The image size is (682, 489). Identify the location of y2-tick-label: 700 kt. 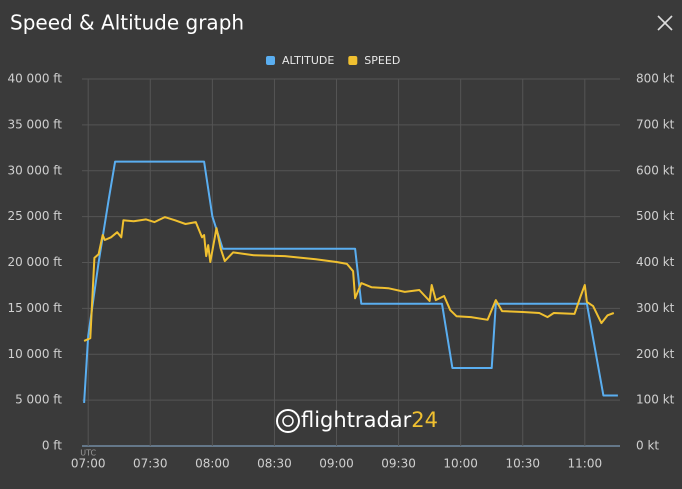
(655, 124).